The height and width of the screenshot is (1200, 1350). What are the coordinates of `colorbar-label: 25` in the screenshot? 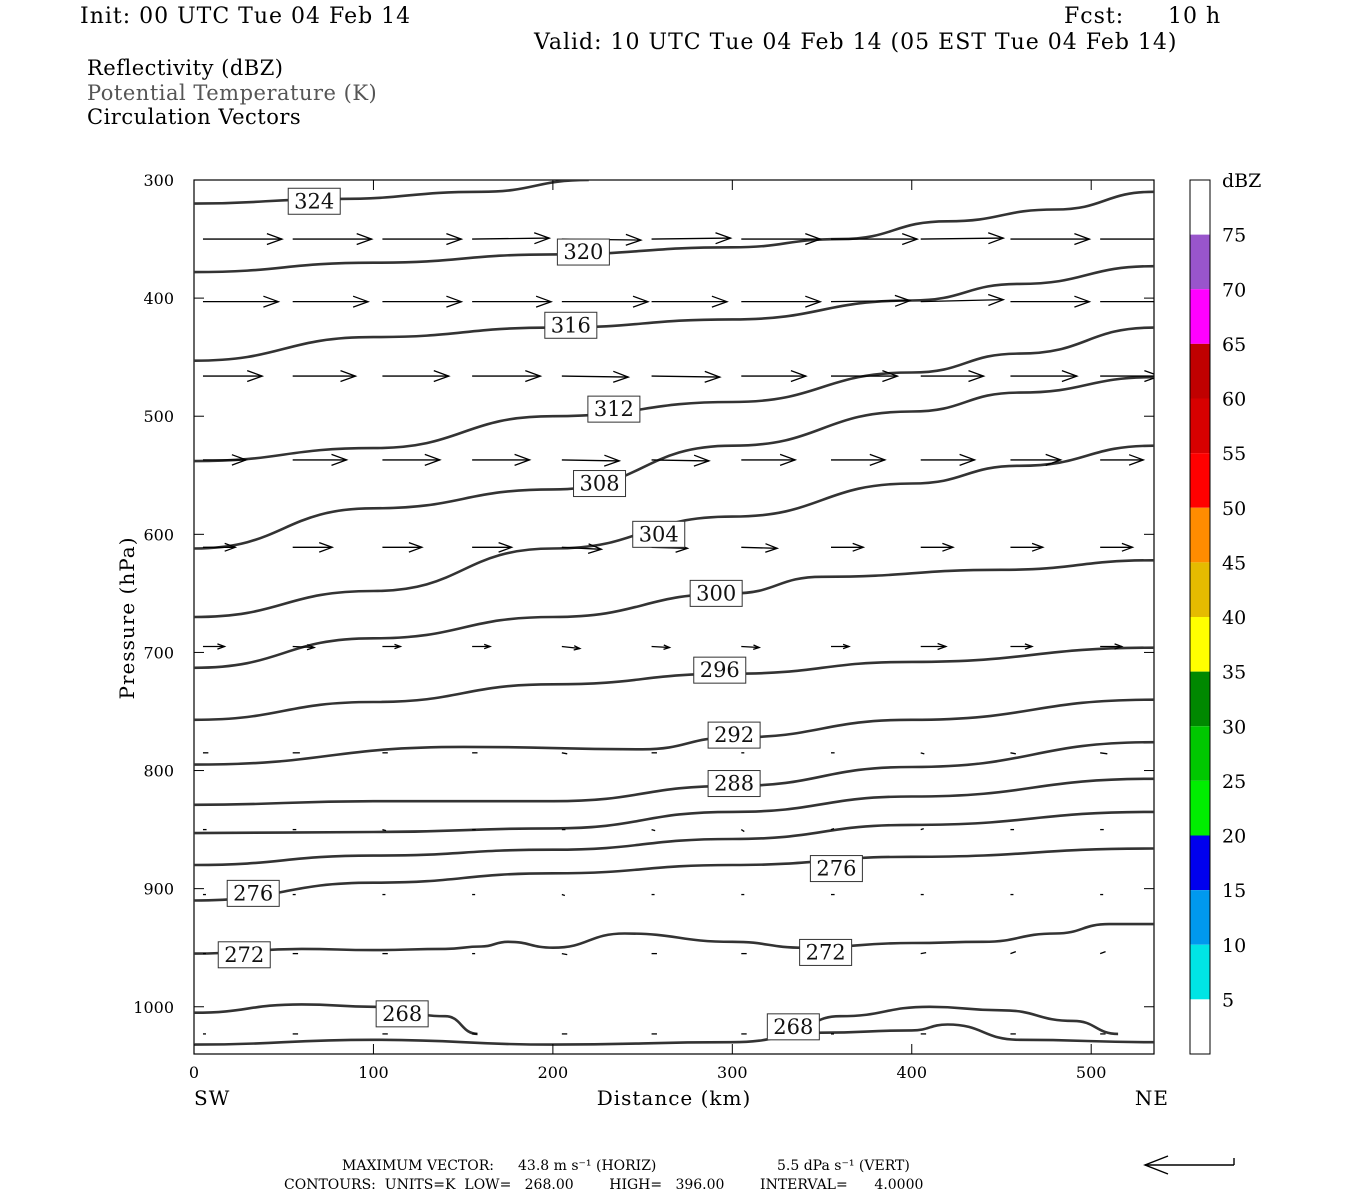 It's located at (1234, 782).